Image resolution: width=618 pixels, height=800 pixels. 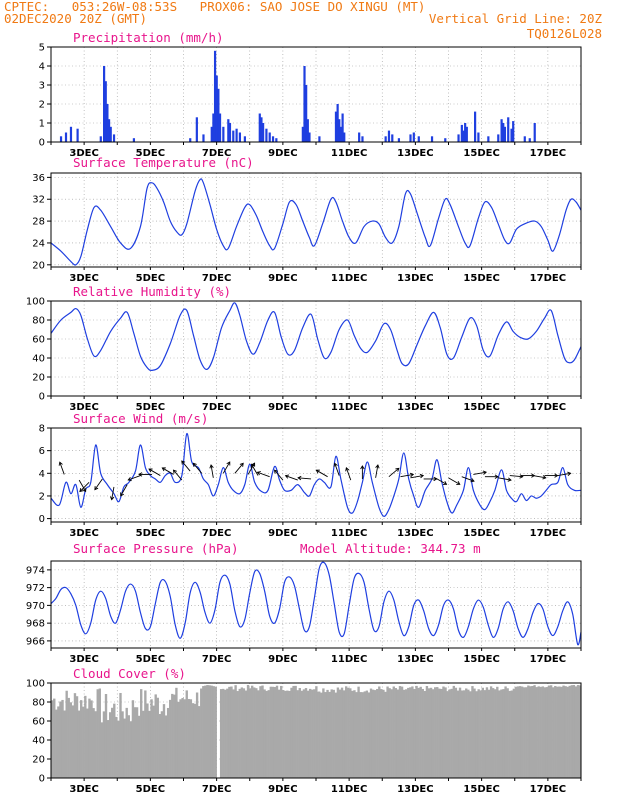 What do you see at coordinates (42, 429) in the screenshot?
I see `y-tick-label: 8` at bounding box center [42, 429].